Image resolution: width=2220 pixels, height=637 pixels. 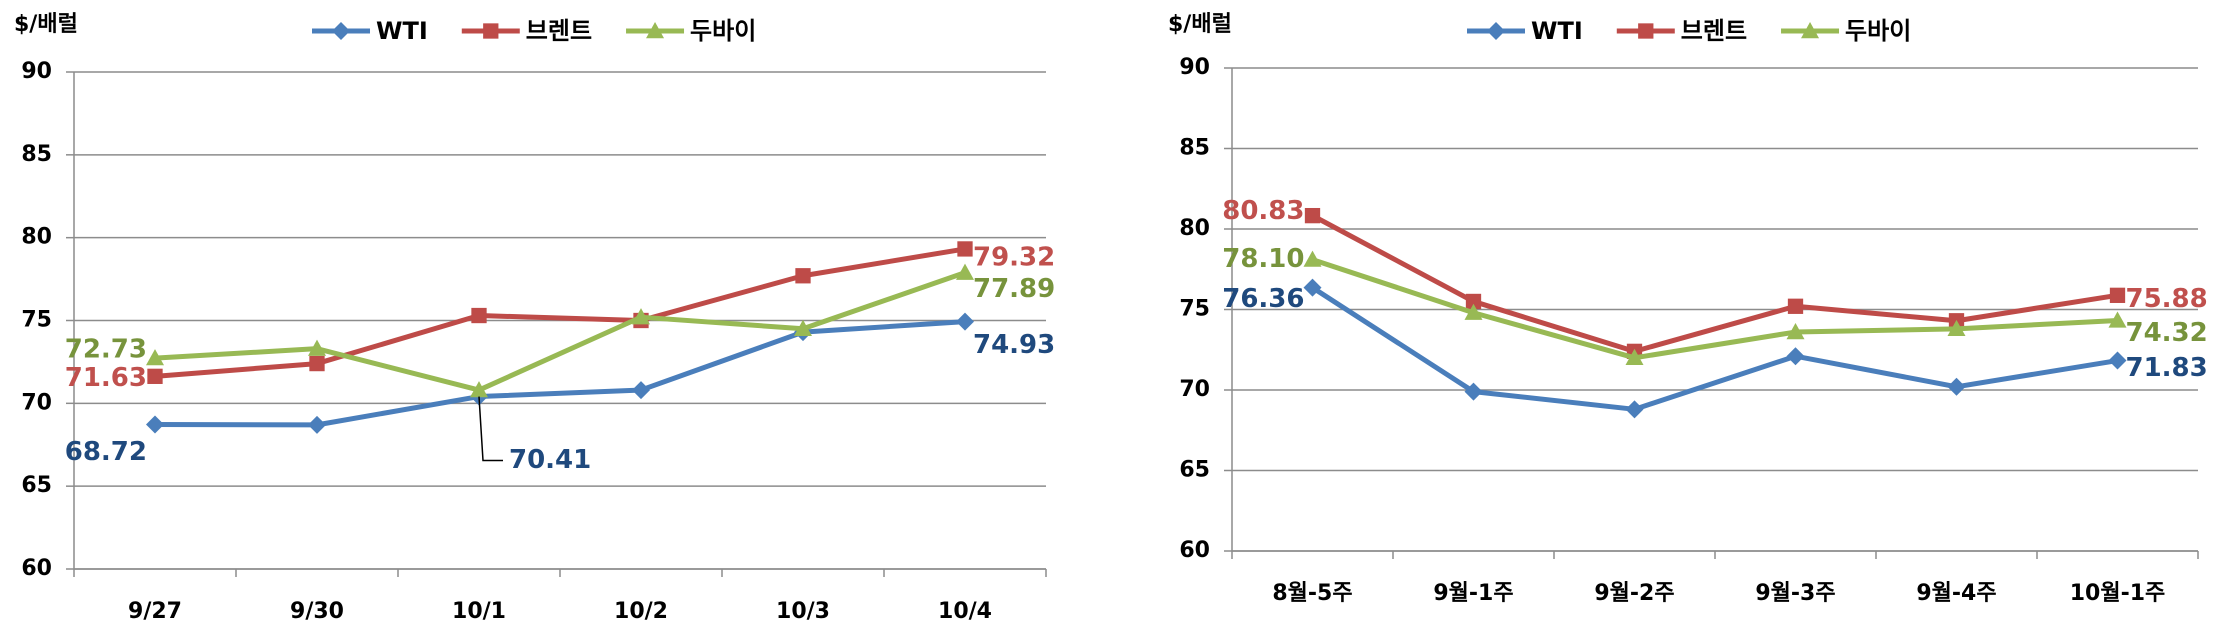 What do you see at coordinates (1263, 211) in the screenshot?
I see `data-label: 80.83` at bounding box center [1263, 211].